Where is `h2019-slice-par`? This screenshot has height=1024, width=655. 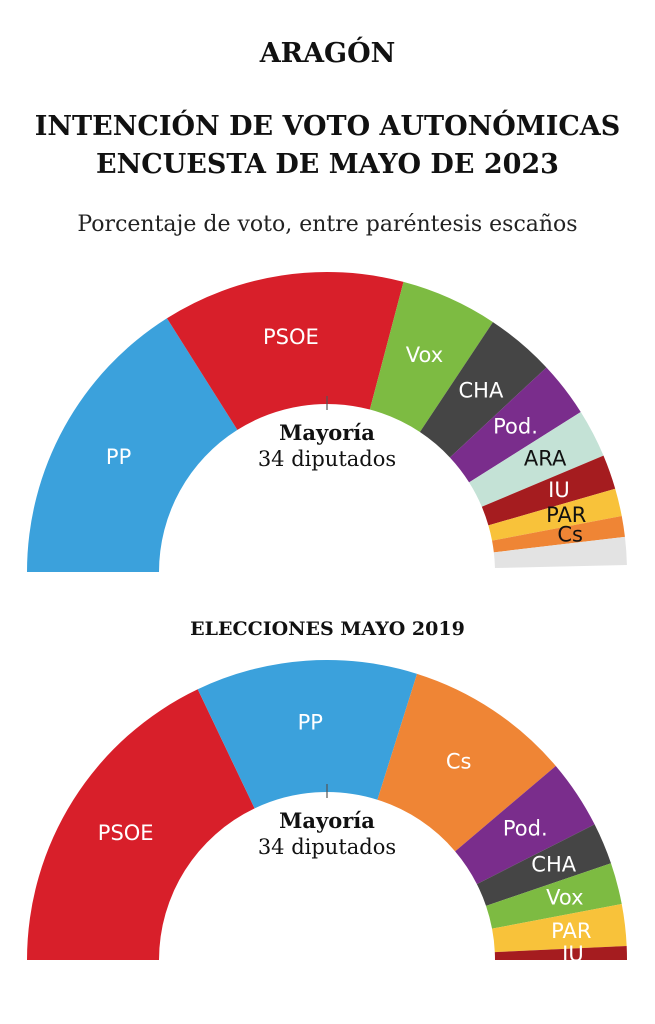 h2019-slice-par is located at coordinates (559, 928).